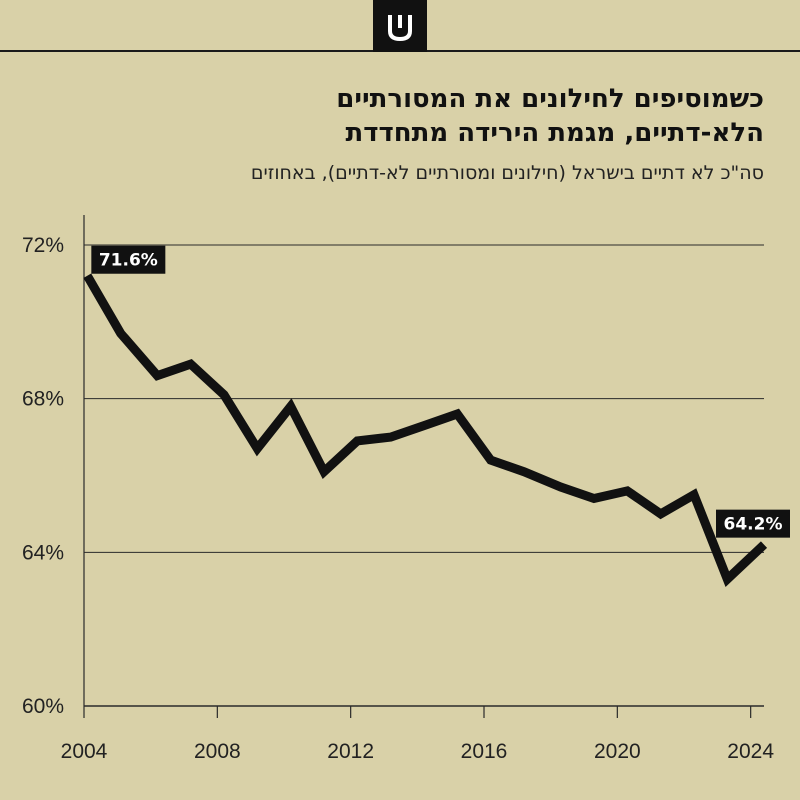 This screenshot has width=800, height=800. Describe the element at coordinates (484, 751) in the screenshot. I see `x-tick-label: 2016` at that location.